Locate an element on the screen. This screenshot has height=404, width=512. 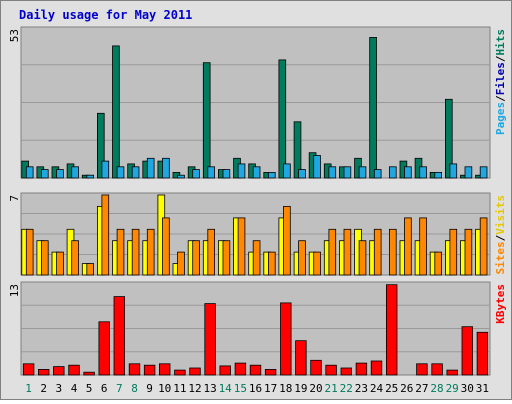
legend-entry: Pages is located at coordinates (500, 118).